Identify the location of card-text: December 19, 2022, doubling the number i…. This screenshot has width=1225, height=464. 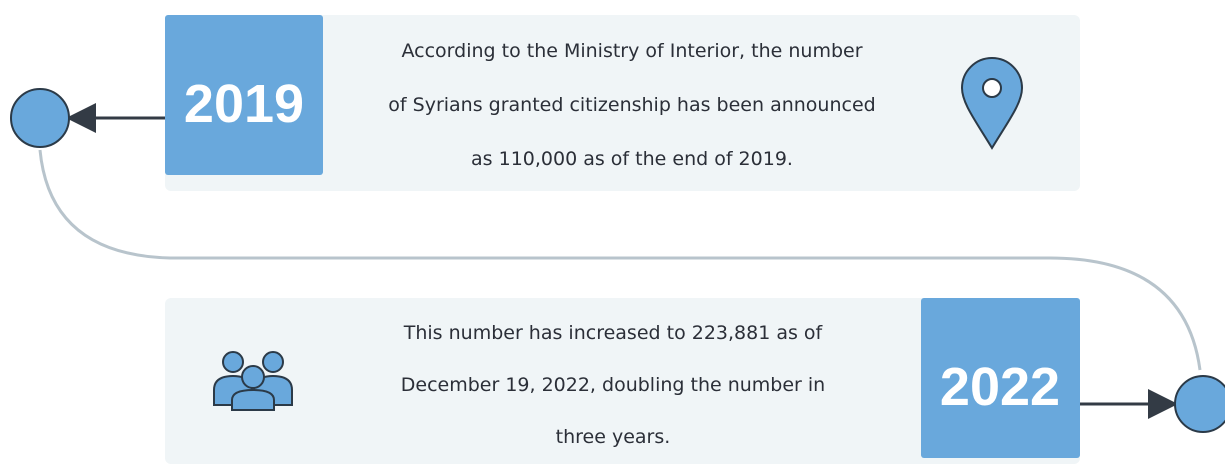
(613, 385).